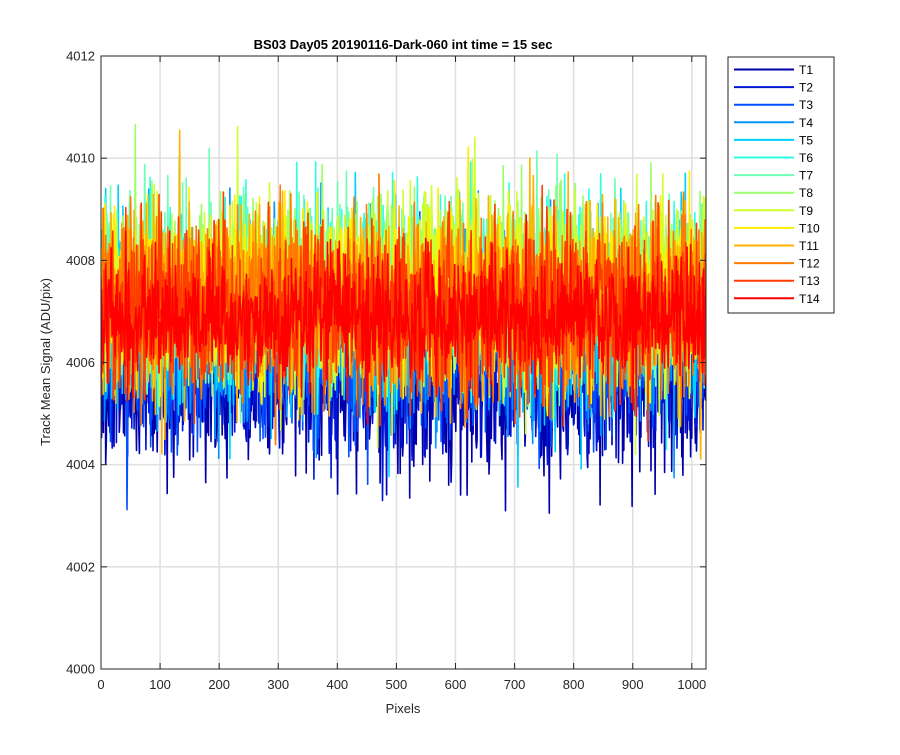  Describe the element at coordinates (100, 684) in the screenshot. I see `x-tick-label: 0` at that location.